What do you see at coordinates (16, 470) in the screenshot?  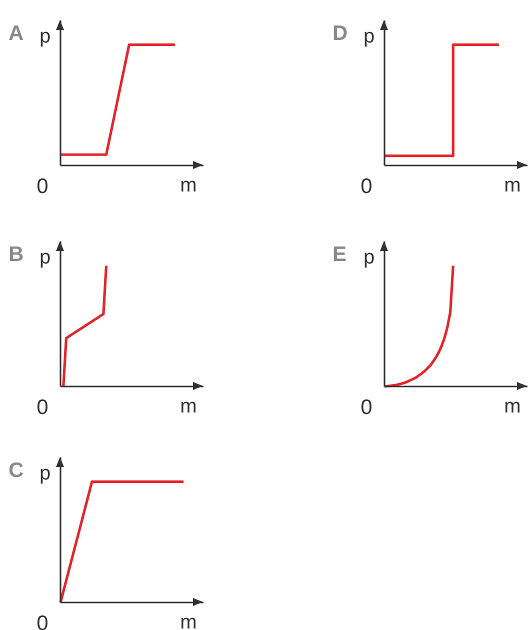 I see `chart-title: C` at bounding box center [16, 470].